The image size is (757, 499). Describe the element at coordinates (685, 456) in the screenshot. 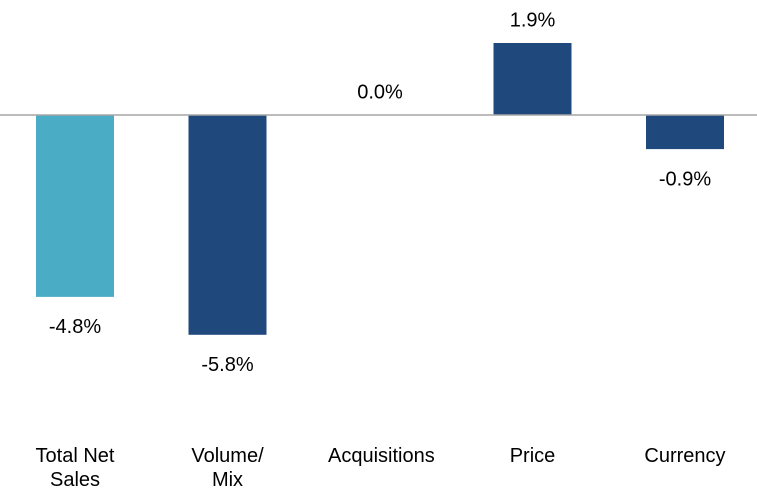

I see `x-tick-label: Currency` at that location.